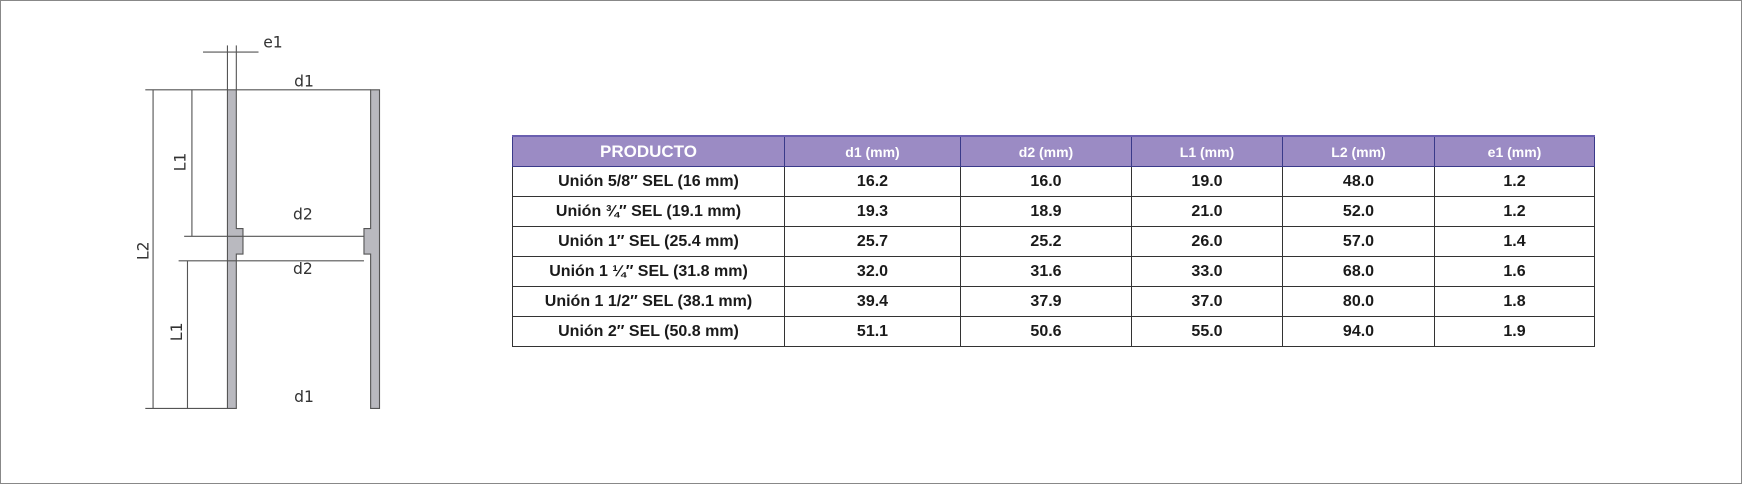 Image resolution: width=1742 pixels, height=485 pixels. Describe the element at coordinates (1046, 151) in the screenshot. I see `header-cell: d2 (mm)` at that location.